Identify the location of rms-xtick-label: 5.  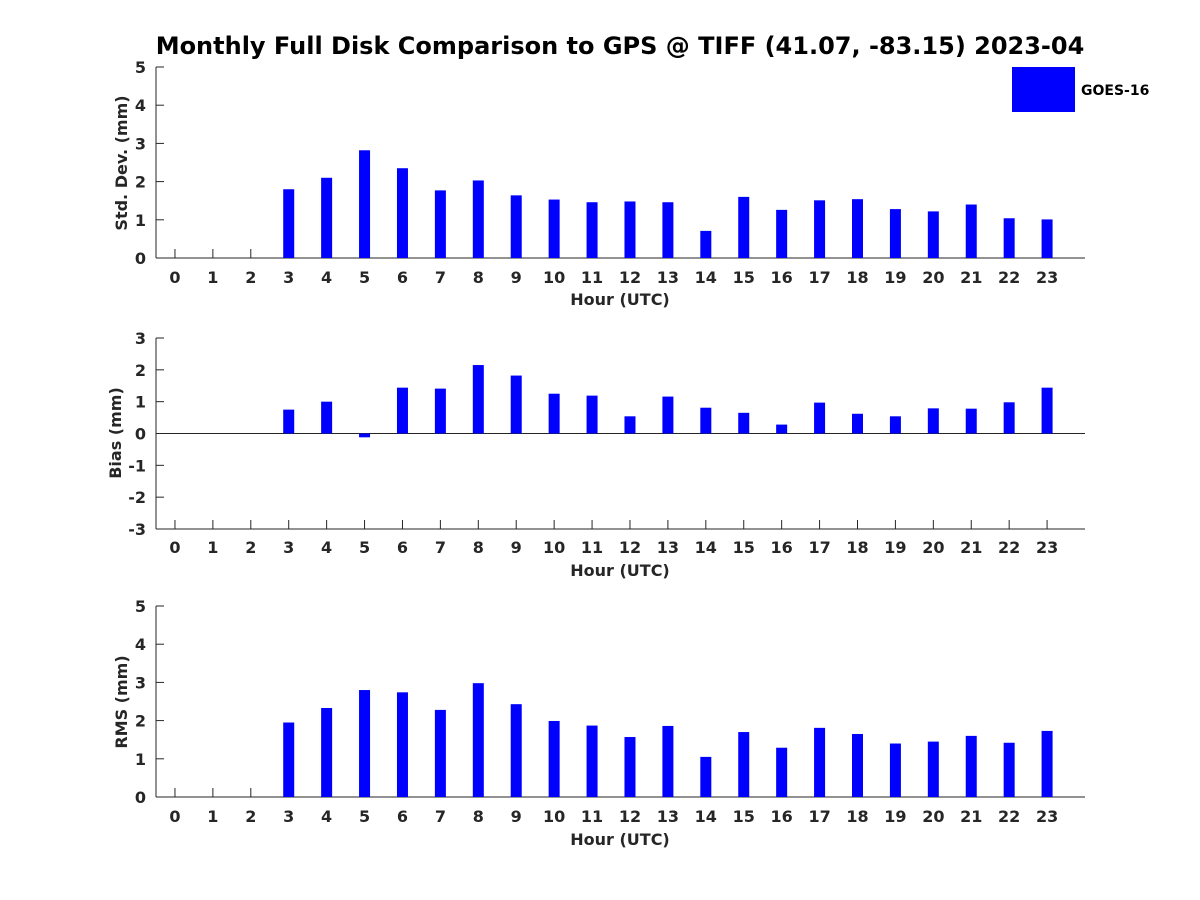
(364, 816).